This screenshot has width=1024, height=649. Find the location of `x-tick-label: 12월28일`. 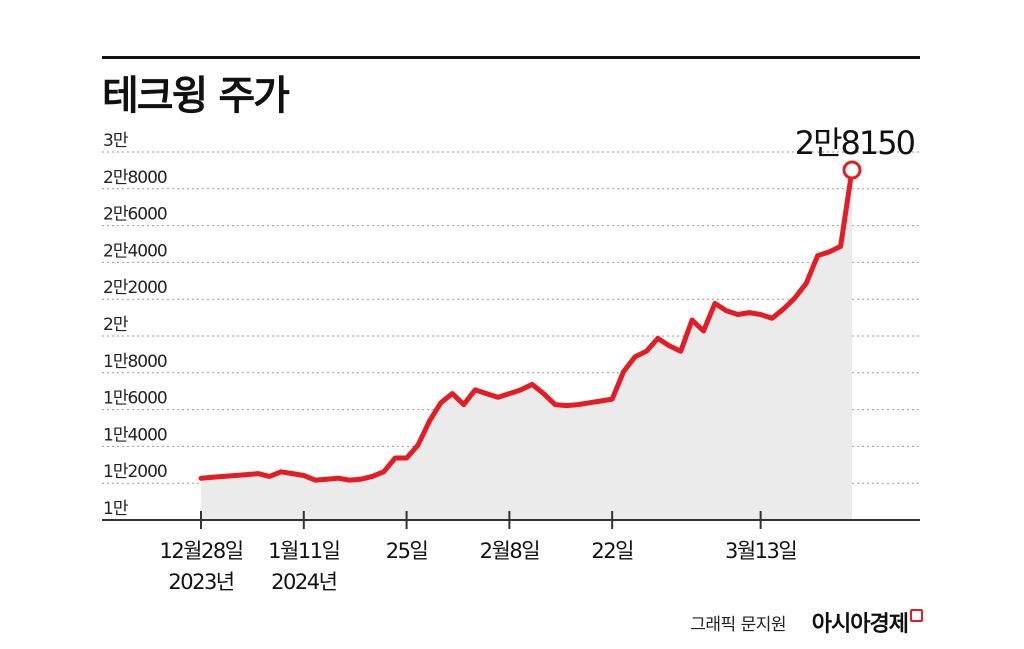

x-tick-label: 12월28일 is located at coordinates (200, 551).